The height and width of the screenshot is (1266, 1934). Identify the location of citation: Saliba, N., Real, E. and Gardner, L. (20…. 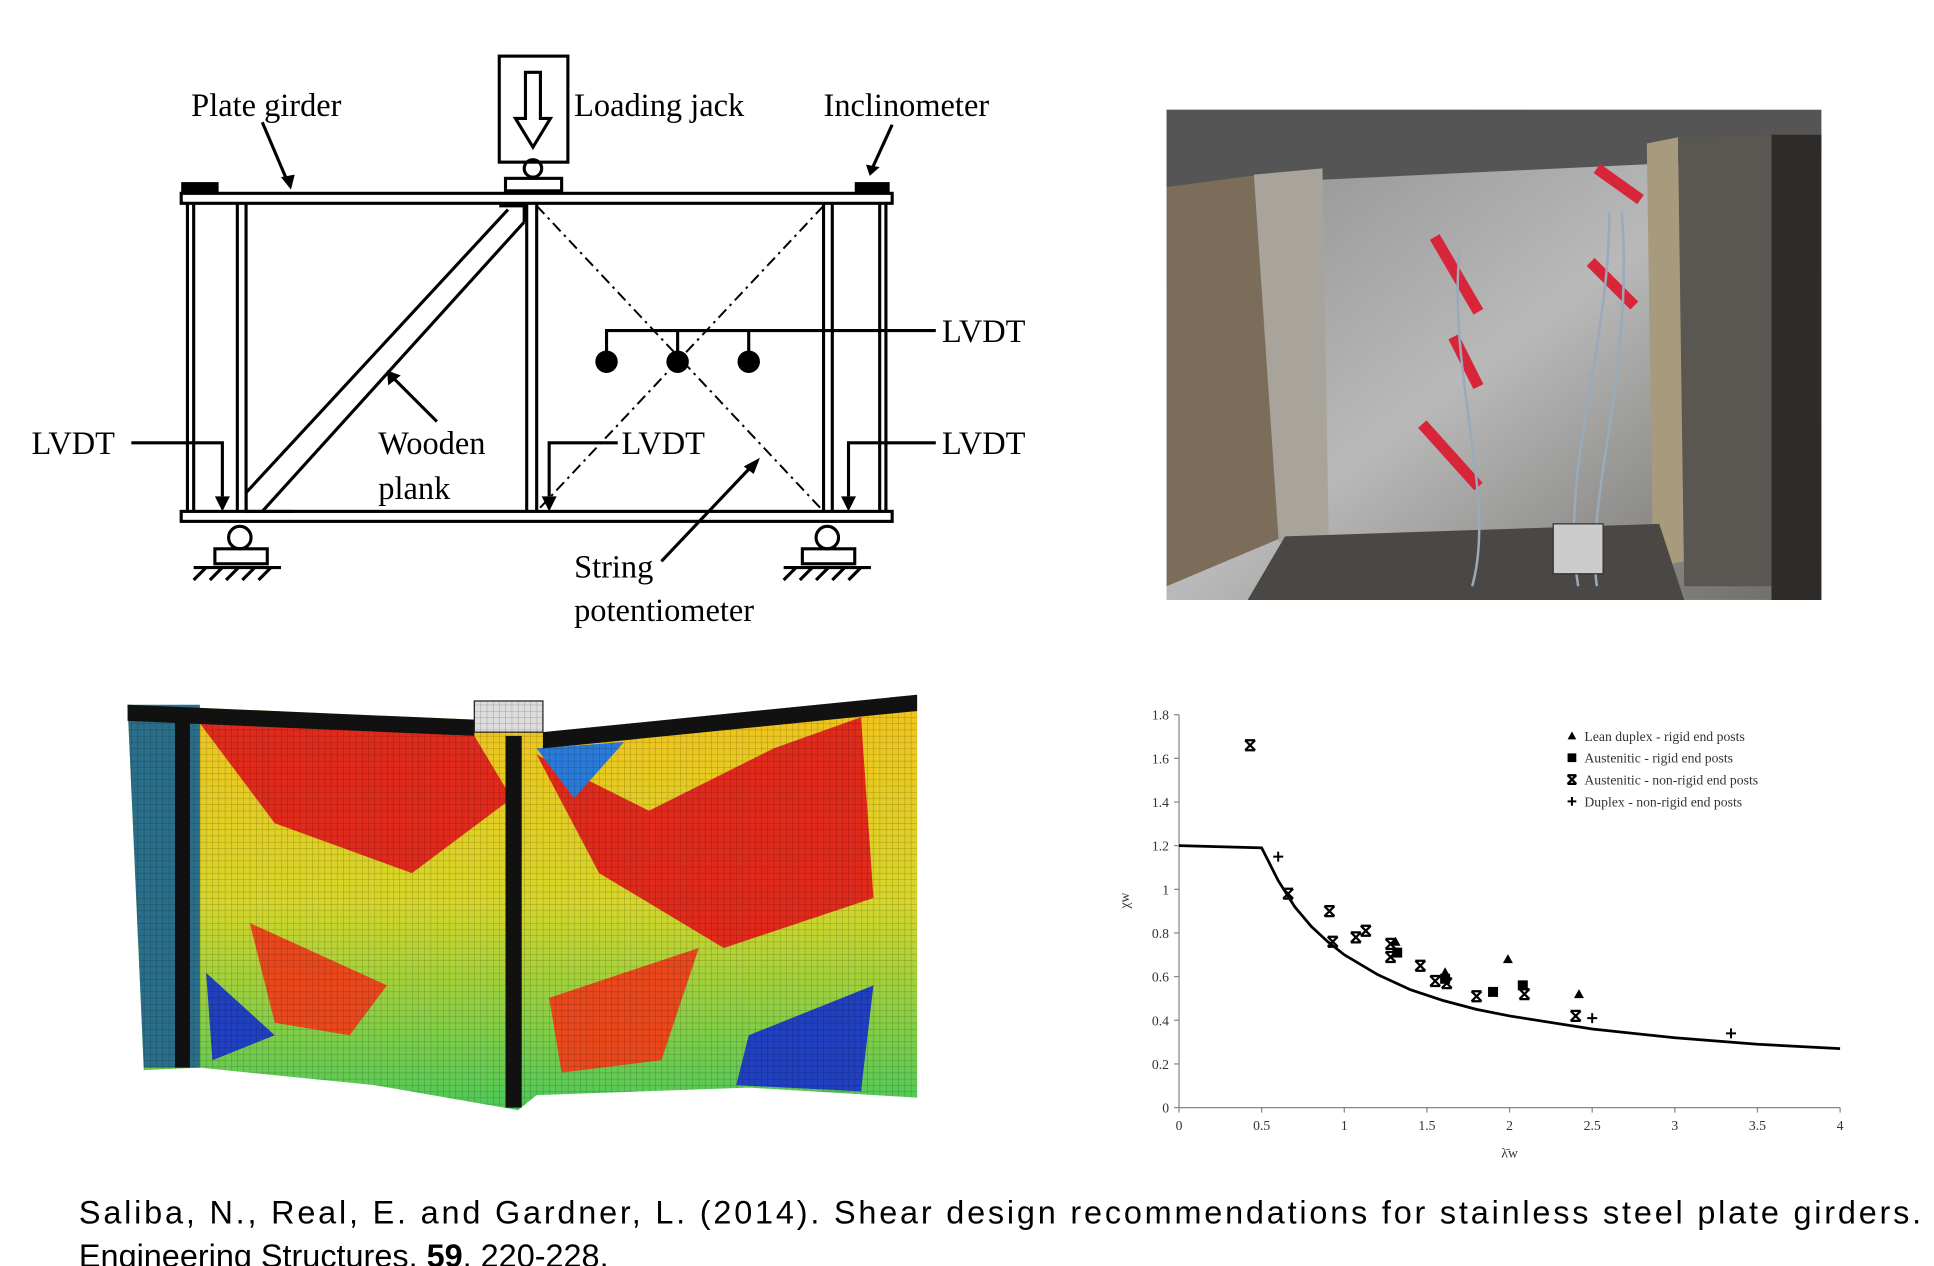
(1000, 1230).